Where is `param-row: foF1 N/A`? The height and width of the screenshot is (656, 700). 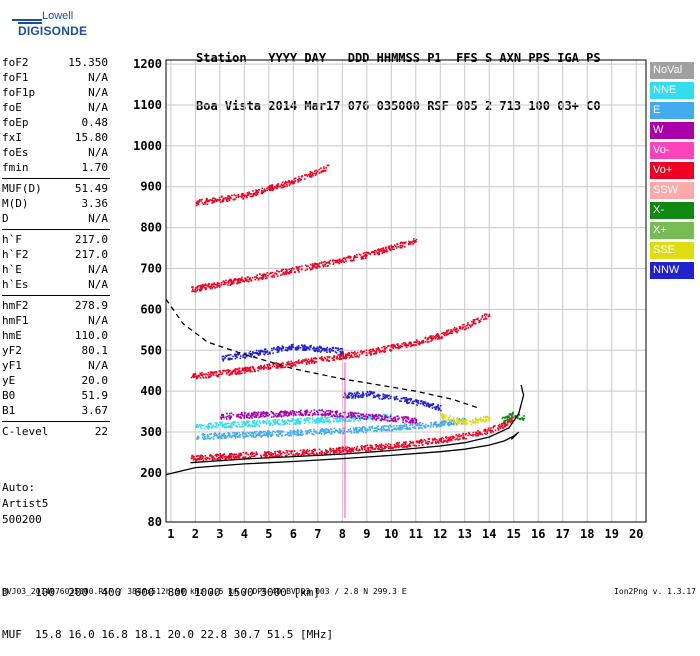
param-row: foF1 N/A is located at coordinates (55, 78).